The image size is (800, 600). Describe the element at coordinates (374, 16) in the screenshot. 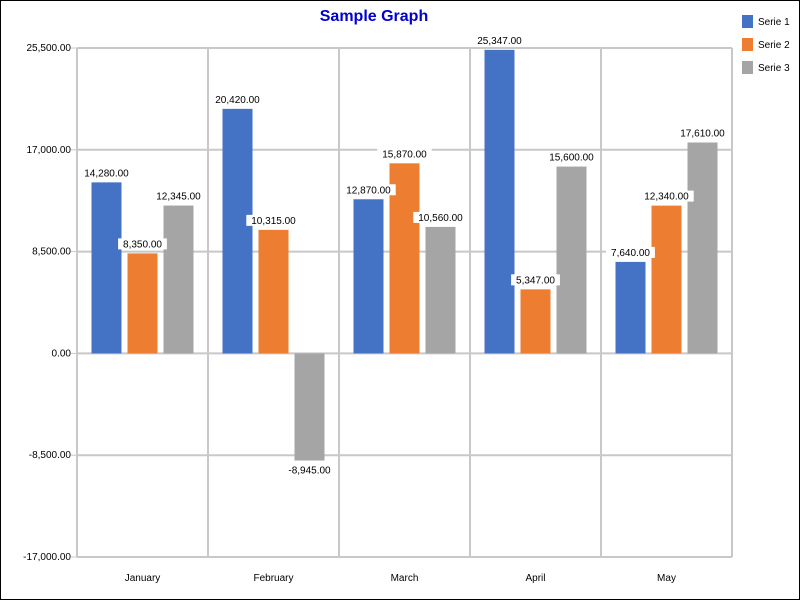

I see `chart-title: Sample Graph` at that location.